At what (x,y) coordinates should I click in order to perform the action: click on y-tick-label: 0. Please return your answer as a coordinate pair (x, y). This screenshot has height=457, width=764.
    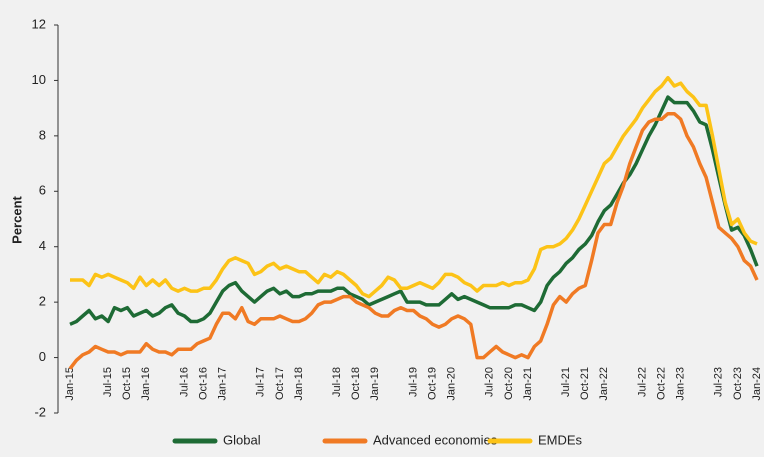
    Looking at the image, I should click on (42, 356).